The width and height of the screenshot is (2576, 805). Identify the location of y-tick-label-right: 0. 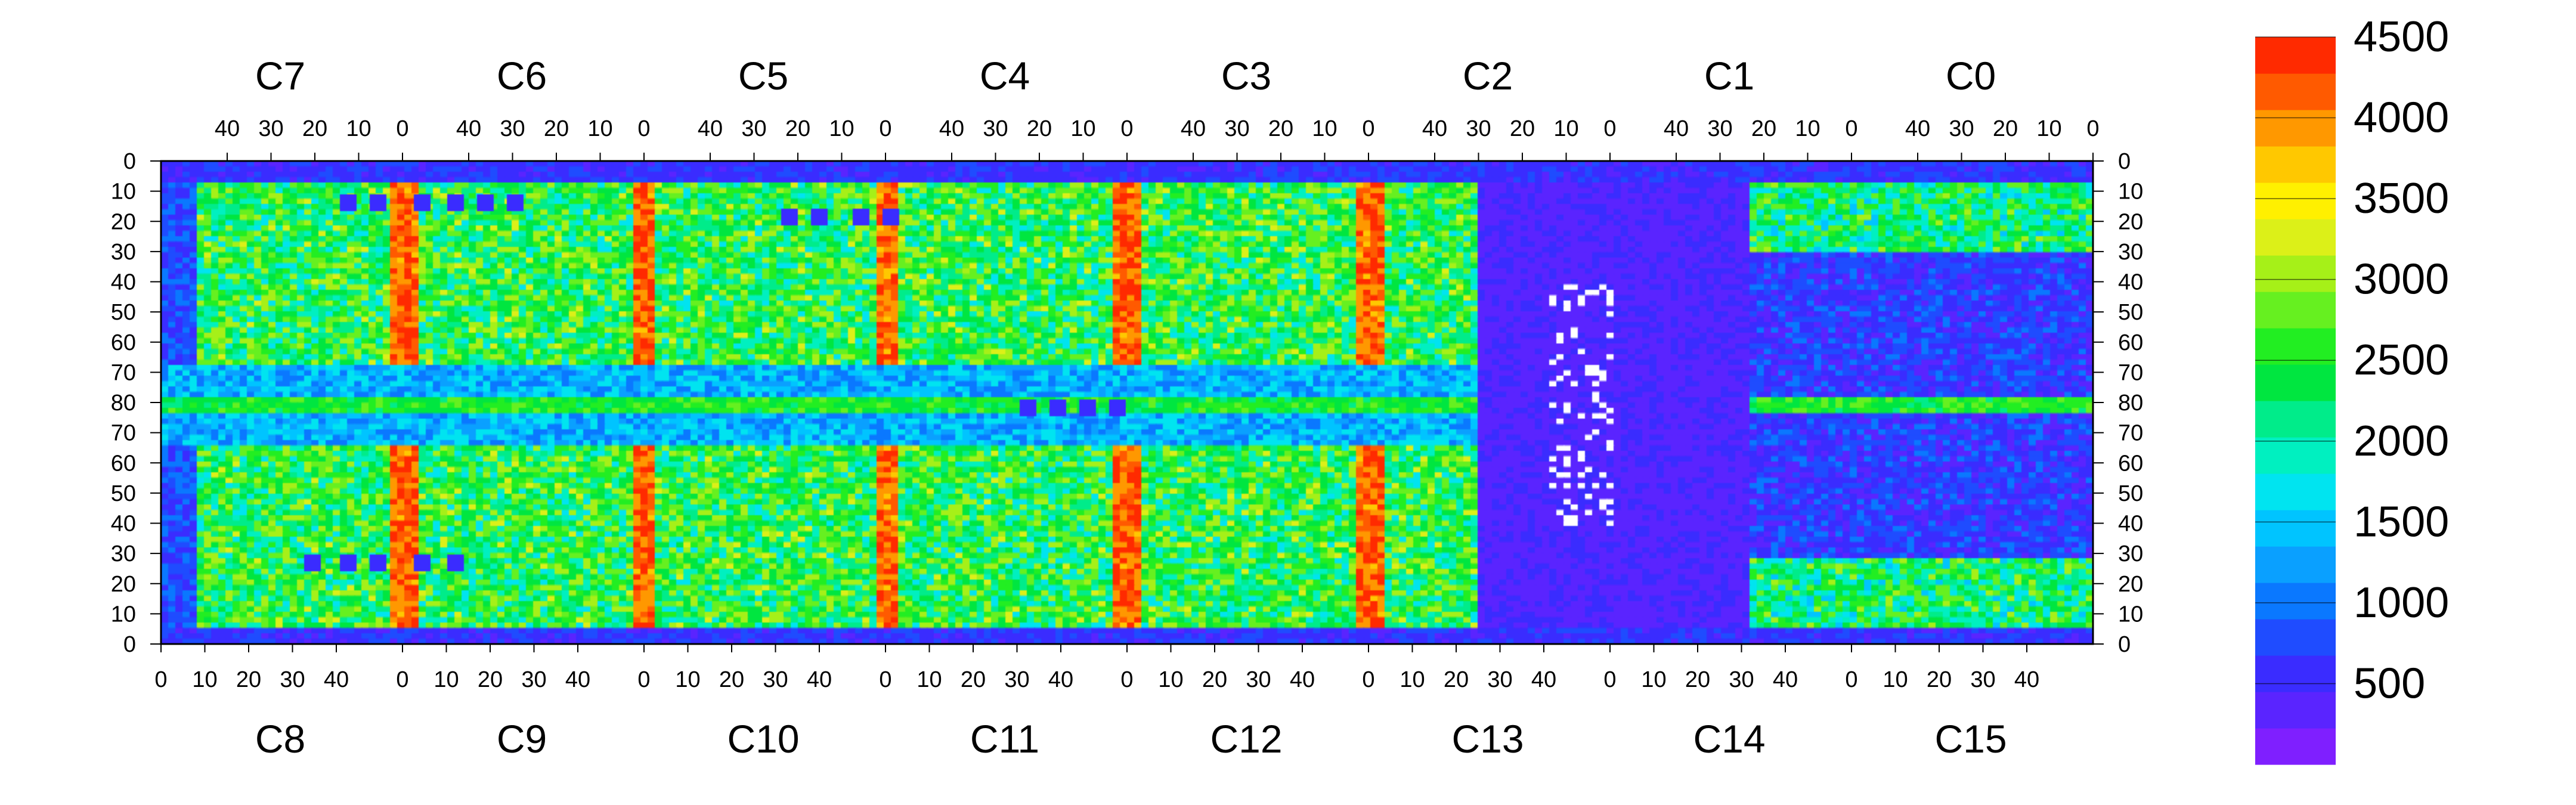
(2125, 644).